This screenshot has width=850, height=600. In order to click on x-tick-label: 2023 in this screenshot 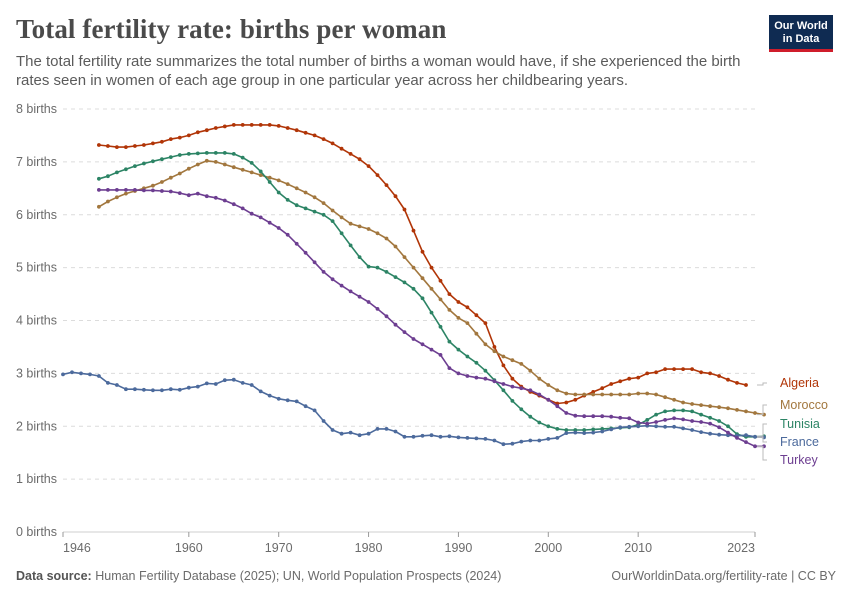, I will do `click(741, 548)`.